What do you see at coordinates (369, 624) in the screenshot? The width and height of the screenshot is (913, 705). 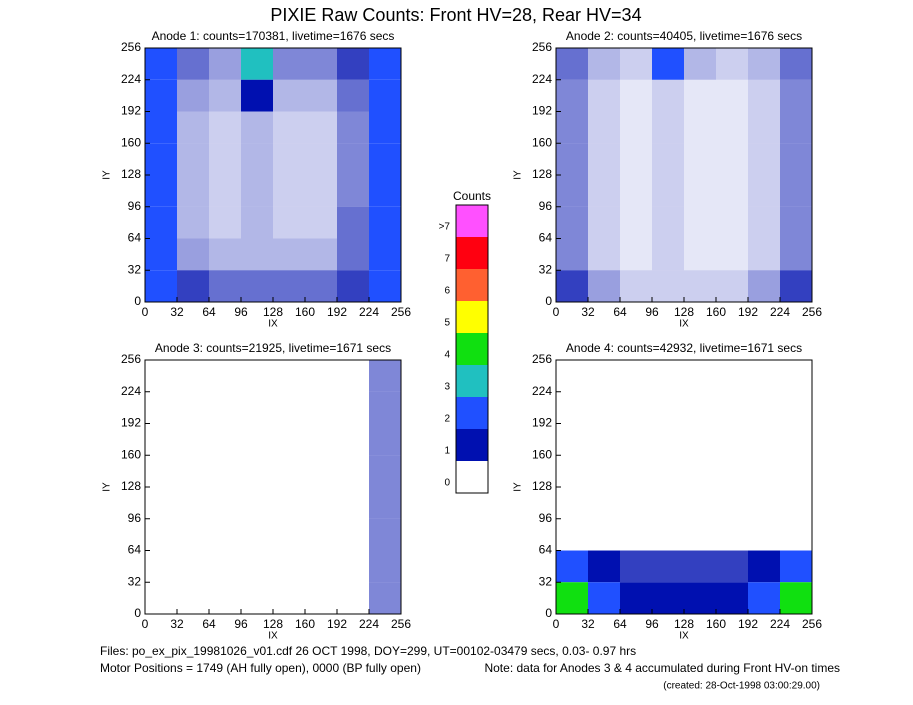 I see `x-tick-label: 224` at bounding box center [369, 624].